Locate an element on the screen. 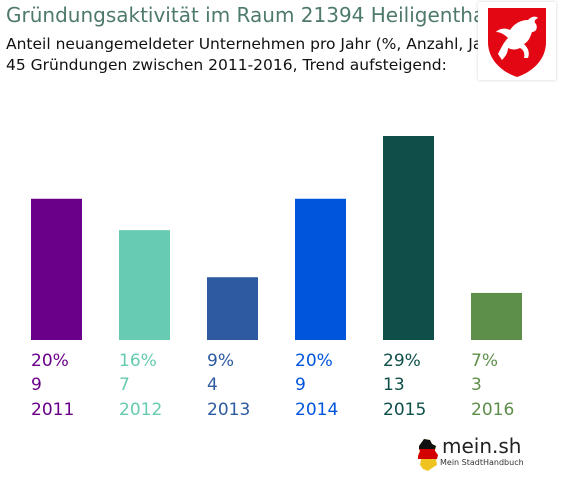 This screenshot has height=482, width=562. count-label-2016: 3 is located at coordinates (476, 385).